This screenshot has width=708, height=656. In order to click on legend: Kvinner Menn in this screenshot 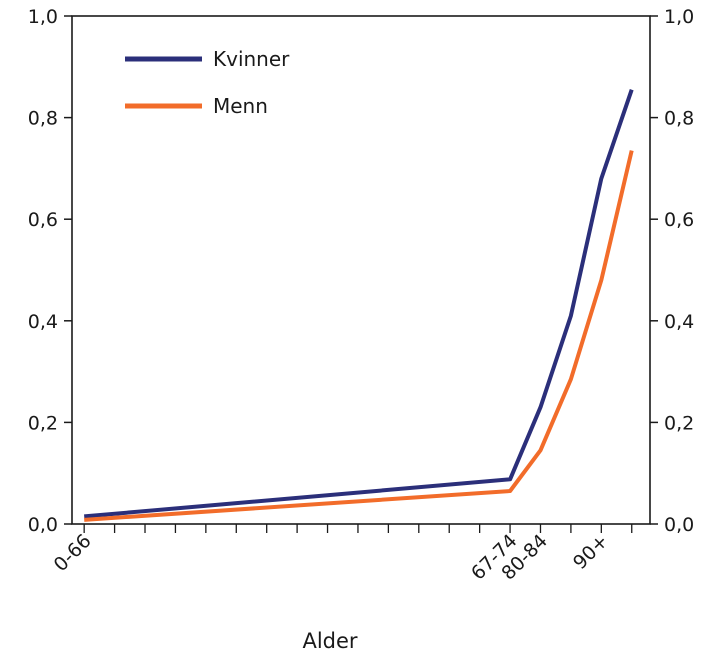, I will do `click(207, 82)`.